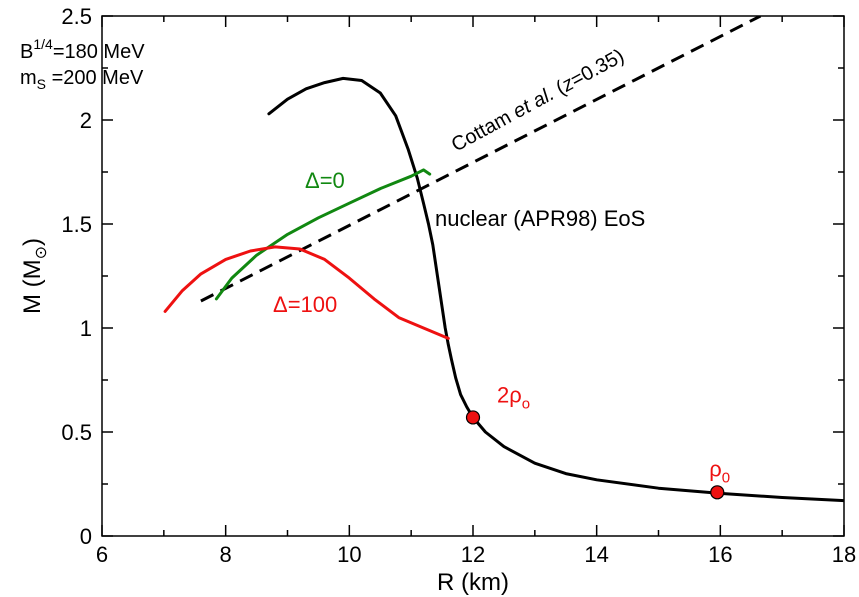 This screenshot has width=859, height=597. I want to click on delta-0-label: Δ=0, so click(325, 180).